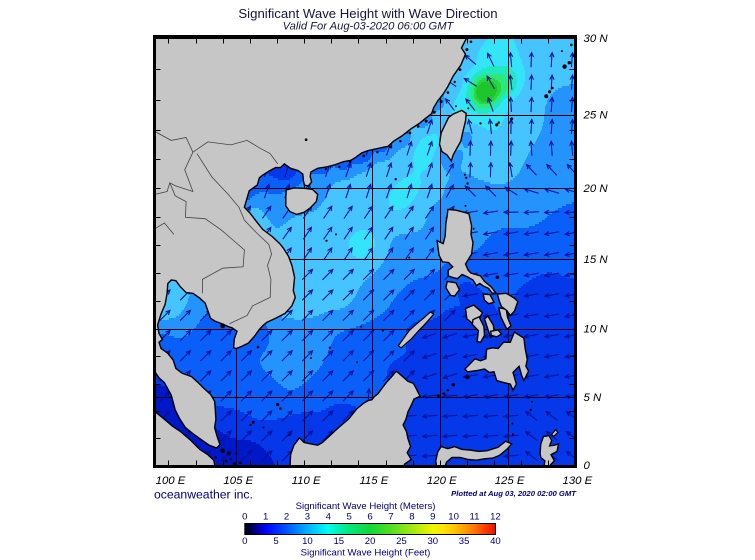 This screenshot has height=560, width=755. What do you see at coordinates (369, 27) in the screenshot?
I see `svg-text:Valid For Aug-03-2020 06:00 GM: Valid For Aug-03-2020 06:00 GMT` at bounding box center [369, 27].